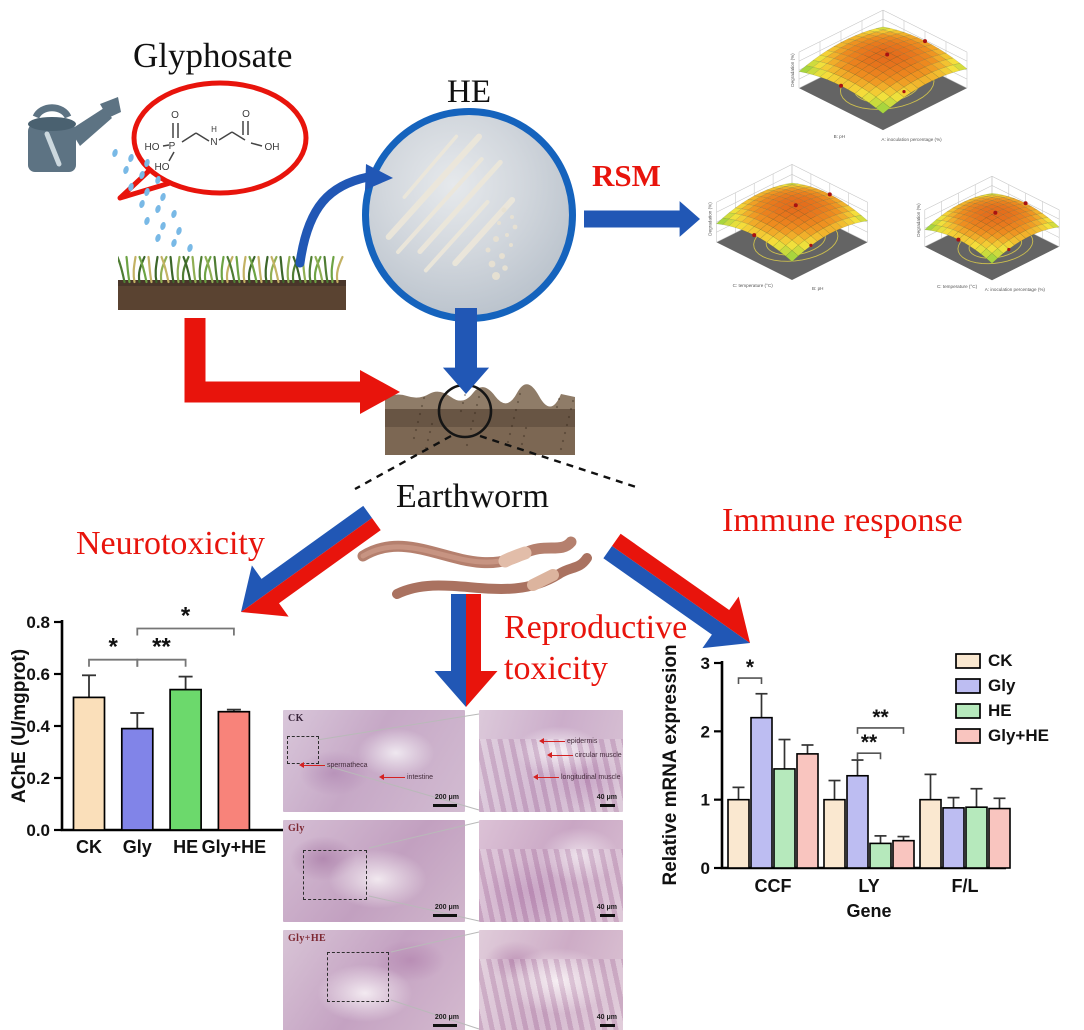  Describe the element at coordinates (234, 770) in the screenshot. I see `bar-Gly+HE` at that location.